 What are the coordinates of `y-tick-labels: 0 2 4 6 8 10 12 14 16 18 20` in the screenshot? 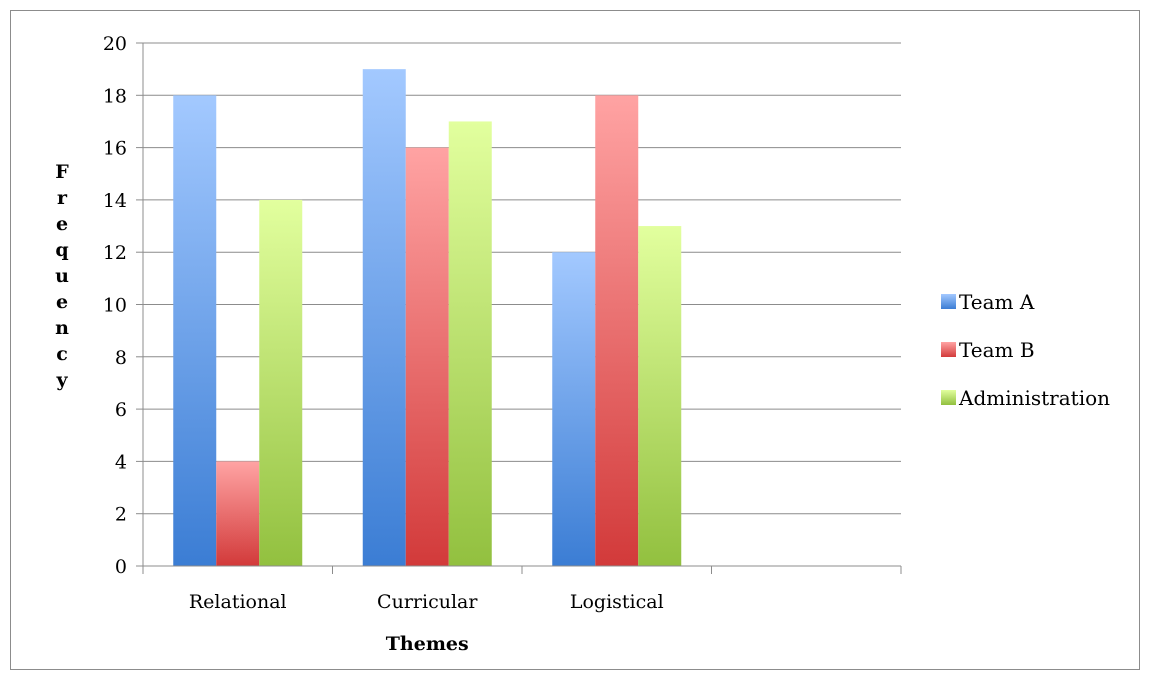 It's located at (115, 305).